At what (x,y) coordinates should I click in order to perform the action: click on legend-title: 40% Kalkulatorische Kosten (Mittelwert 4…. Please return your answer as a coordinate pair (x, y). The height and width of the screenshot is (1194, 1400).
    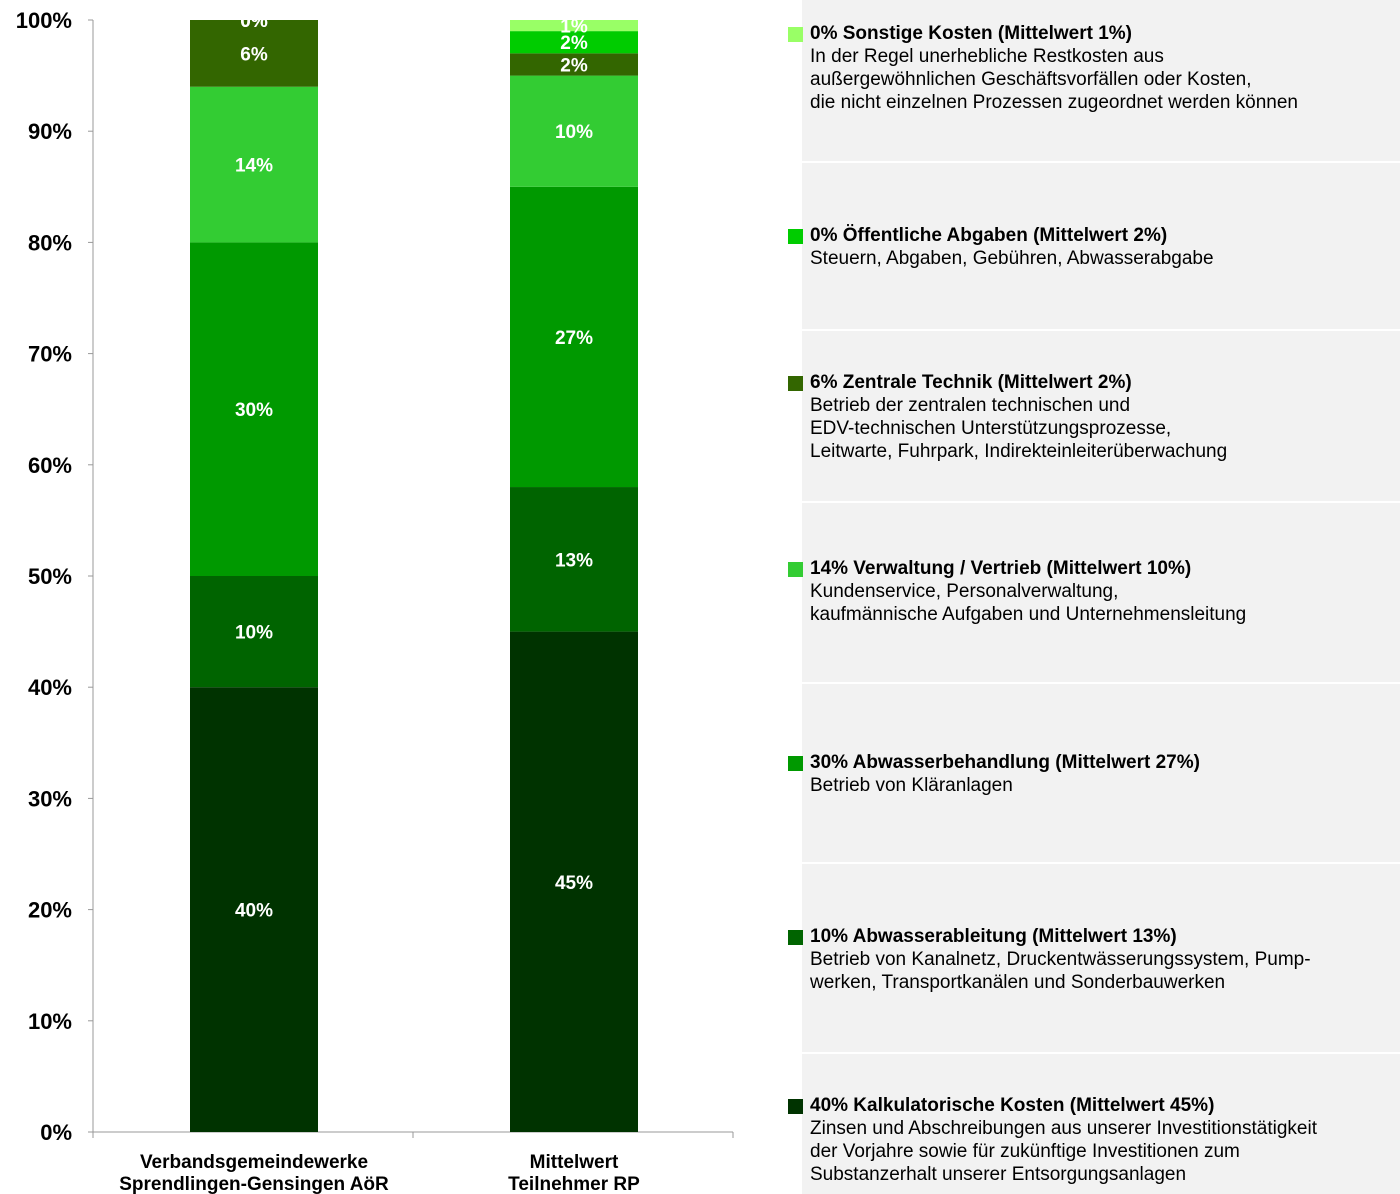
    Looking at the image, I should click on (1012, 1105).